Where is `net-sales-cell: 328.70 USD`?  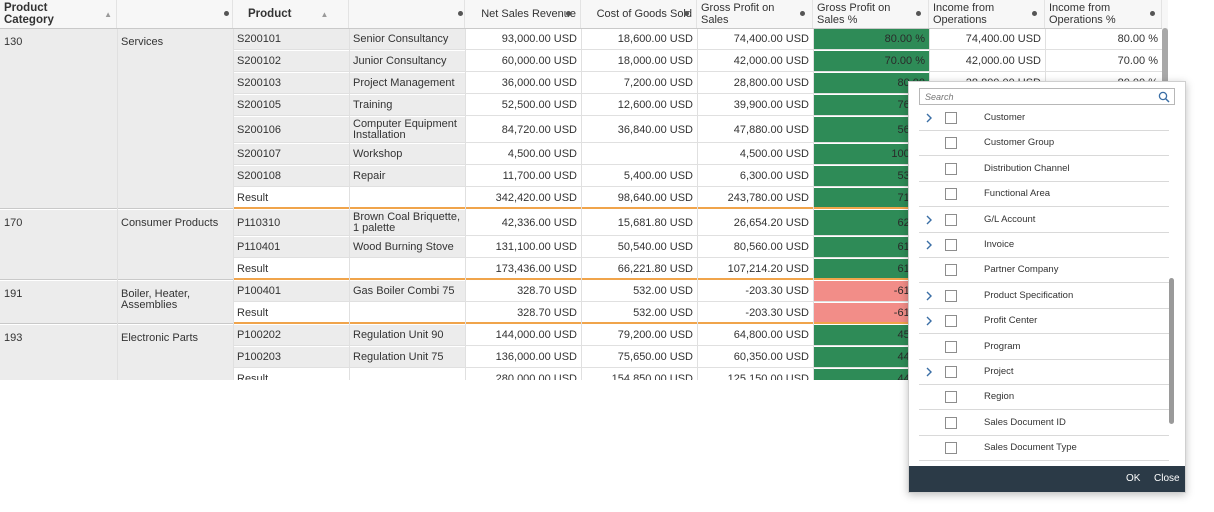
net-sales-cell: 328.70 USD is located at coordinates (547, 312).